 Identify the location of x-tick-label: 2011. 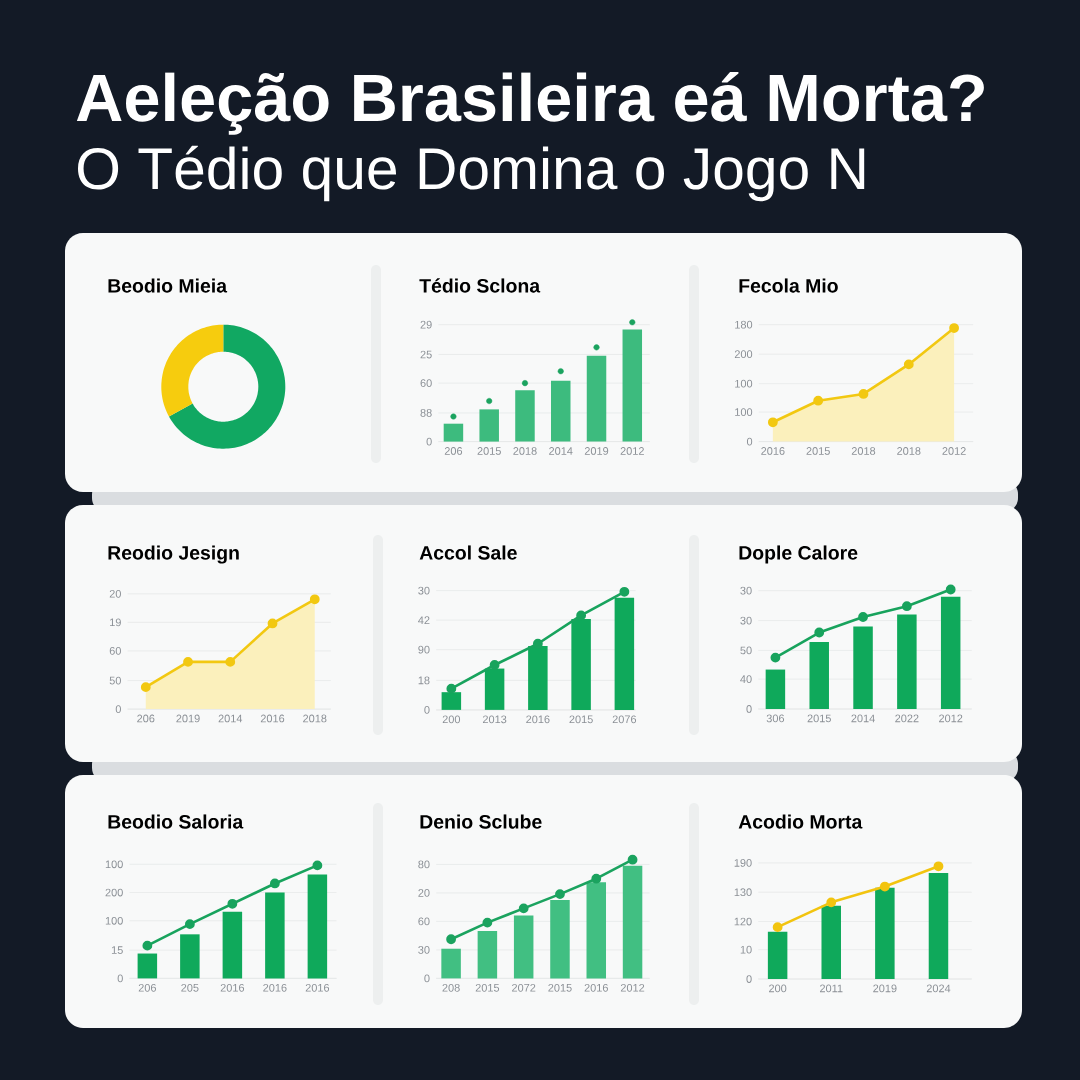
(831, 988).